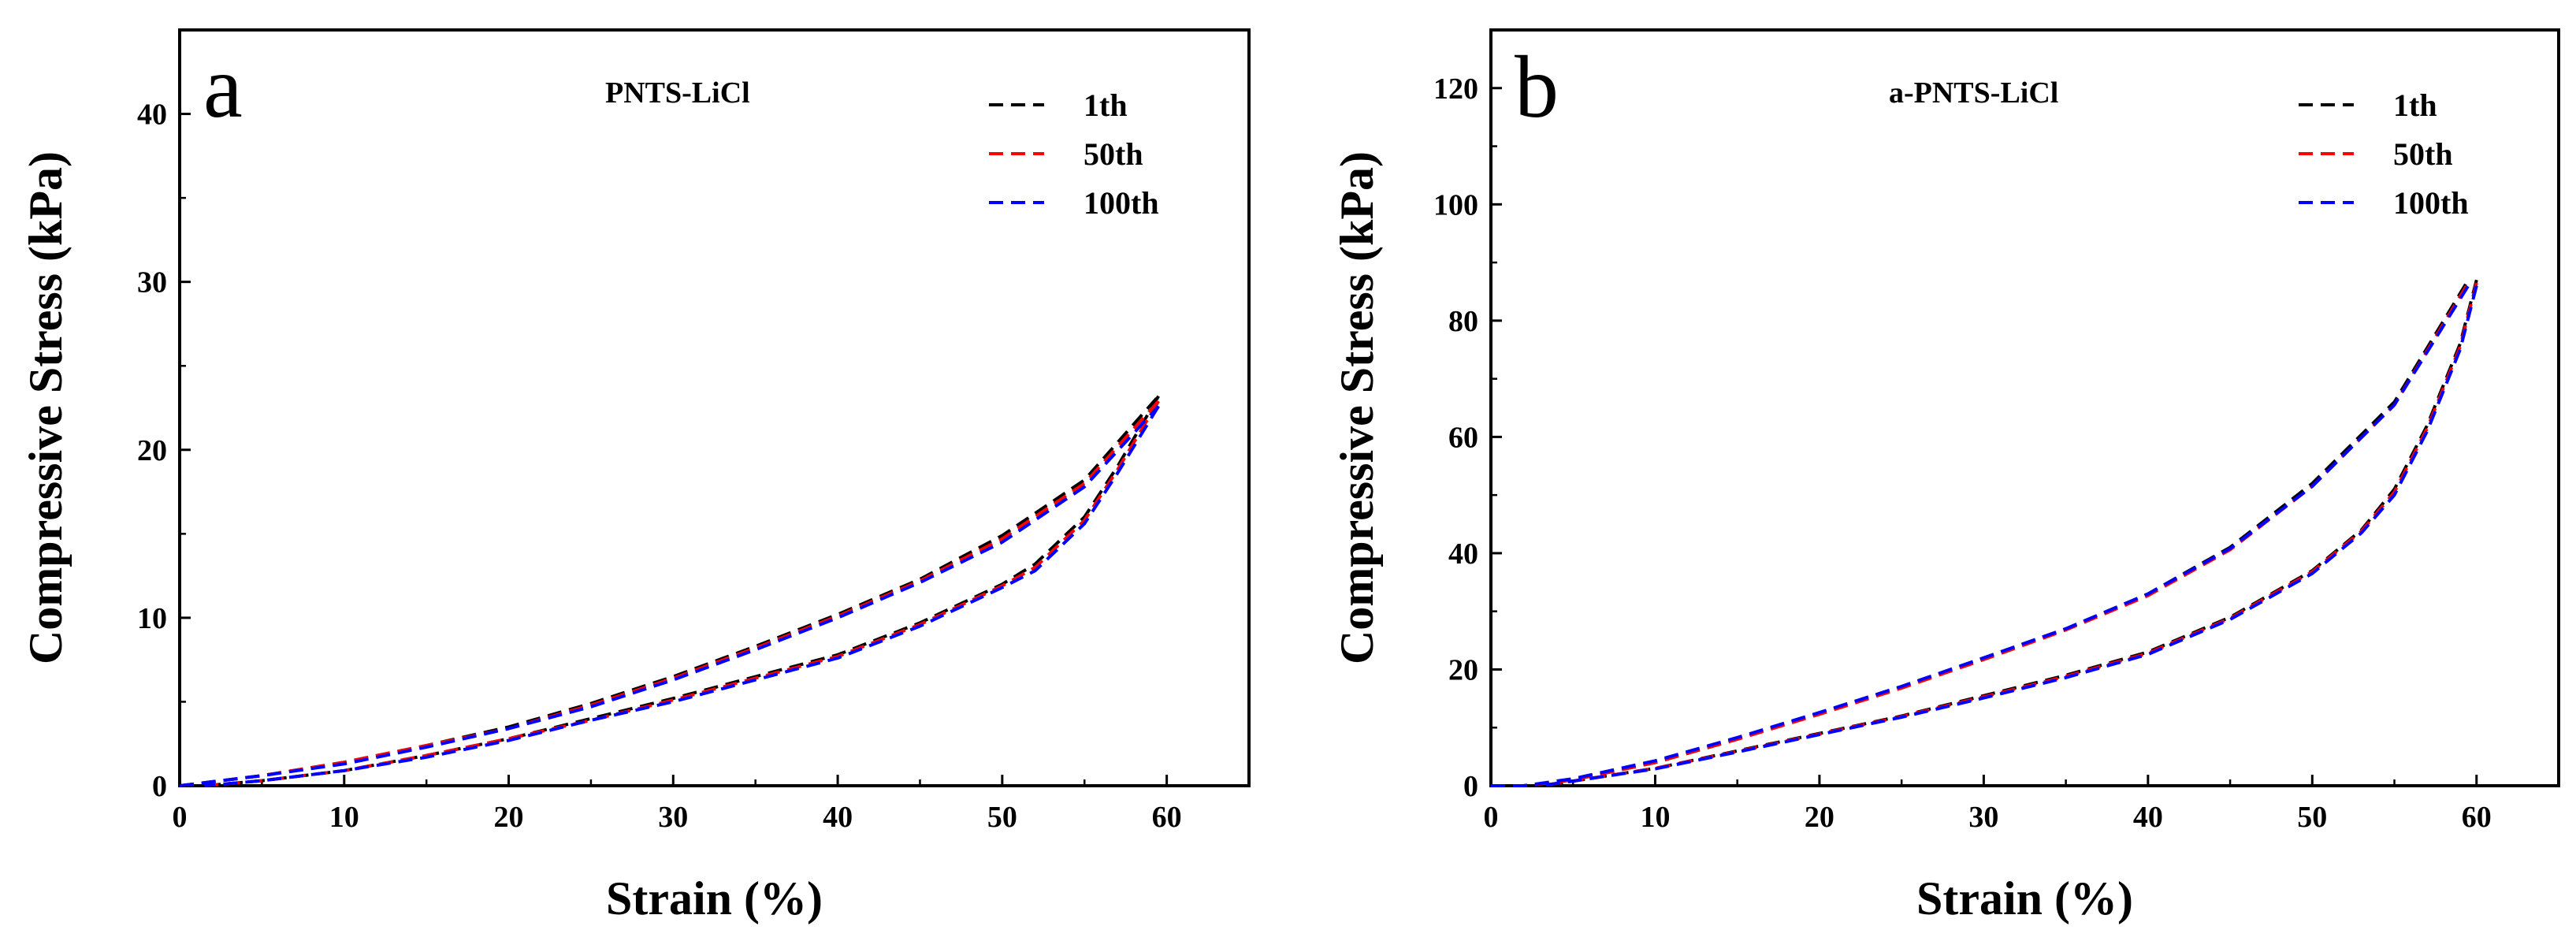  I want to click on y-tick-label: 100, so click(1455, 204).